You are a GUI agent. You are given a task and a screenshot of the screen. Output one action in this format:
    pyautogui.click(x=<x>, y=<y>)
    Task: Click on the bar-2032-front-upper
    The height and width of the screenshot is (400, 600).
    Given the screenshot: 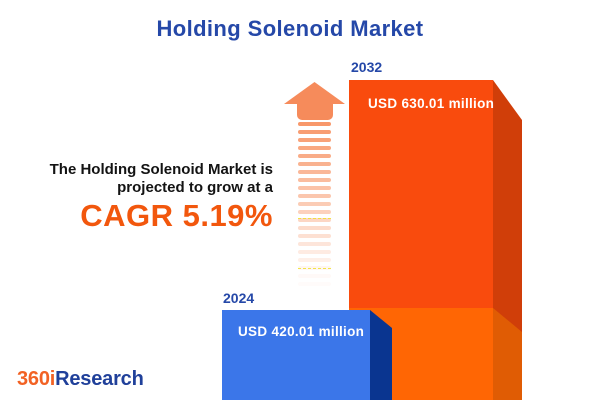 What is the action you would take?
    pyautogui.click(x=421, y=194)
    